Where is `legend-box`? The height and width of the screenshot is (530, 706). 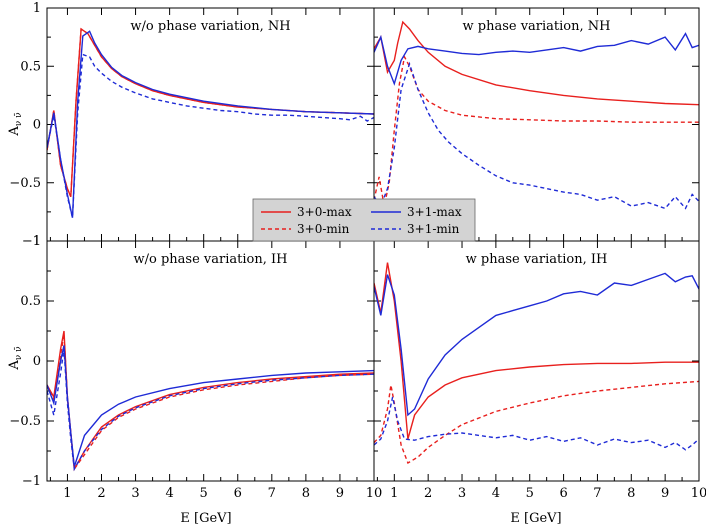 legend-box is located at coordinates (364, 220).